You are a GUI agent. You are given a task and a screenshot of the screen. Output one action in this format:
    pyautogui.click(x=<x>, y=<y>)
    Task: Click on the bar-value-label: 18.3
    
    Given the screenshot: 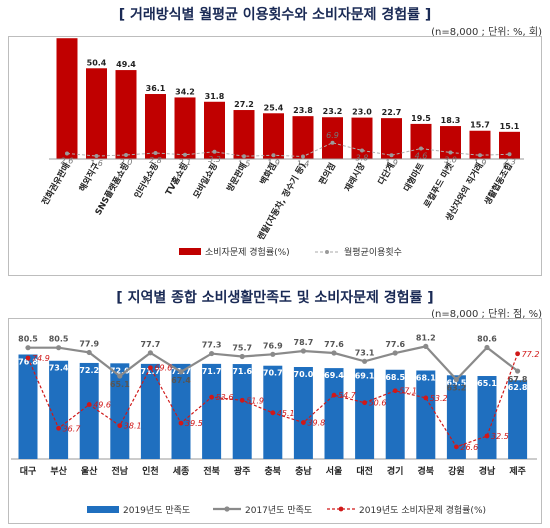 What is the action you would take?
    pyautogui.click(x=451, y=120)
    